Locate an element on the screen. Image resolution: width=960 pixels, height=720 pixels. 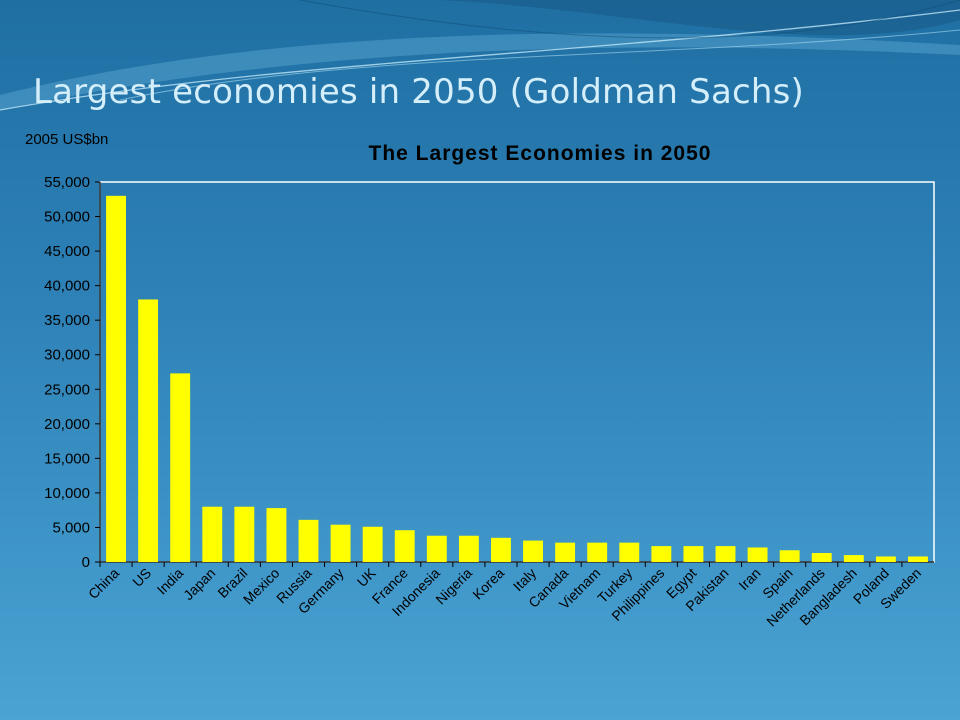
y-tick-label: 35,000 is located at coordinates (67, 320).